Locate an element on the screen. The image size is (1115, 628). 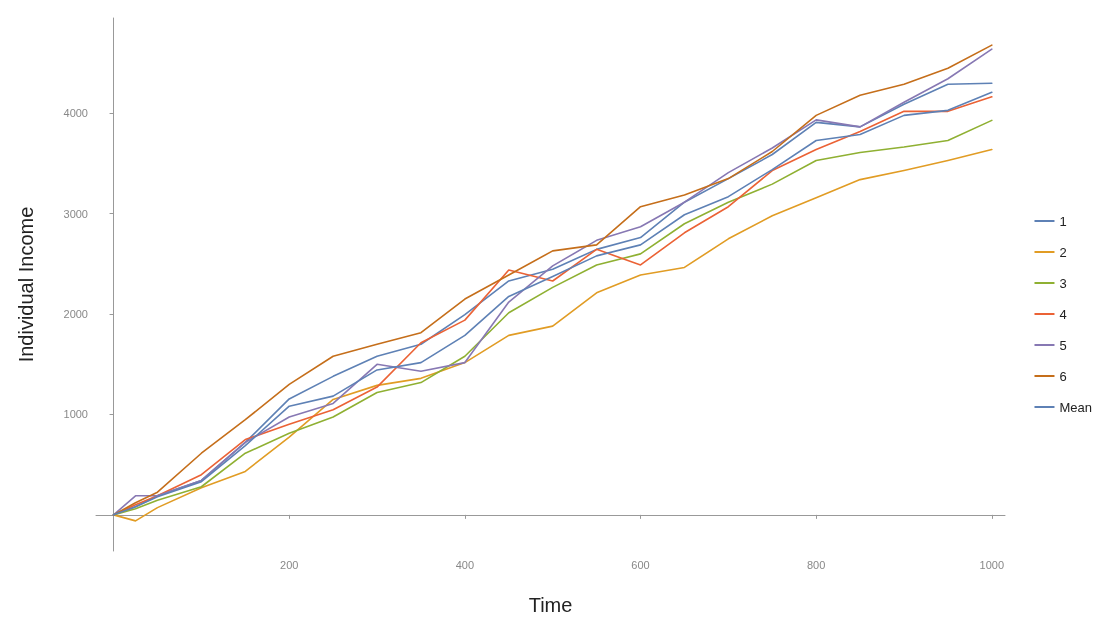
legend-label: 4 is located at coordinates (1063, 314).